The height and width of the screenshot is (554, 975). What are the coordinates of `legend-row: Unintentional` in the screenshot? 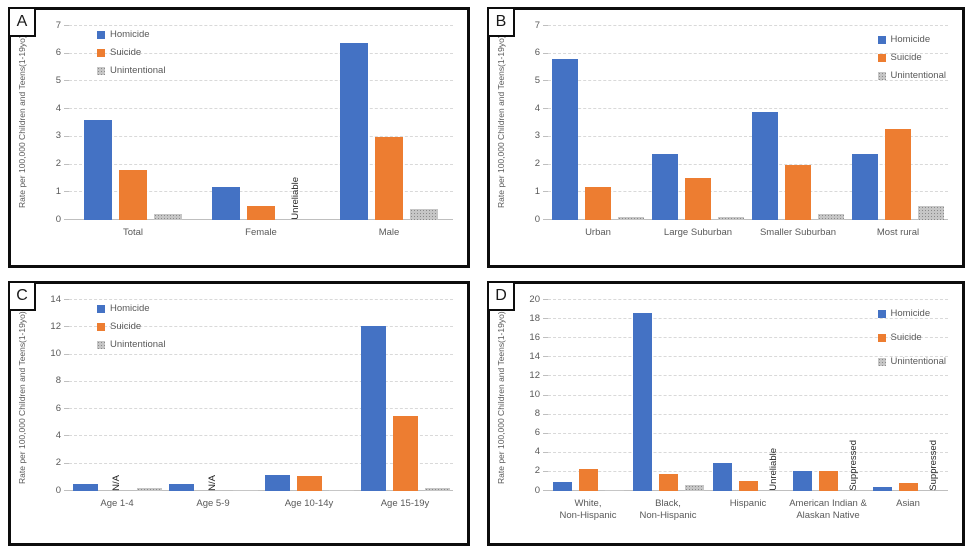 It's located at (131, 70).